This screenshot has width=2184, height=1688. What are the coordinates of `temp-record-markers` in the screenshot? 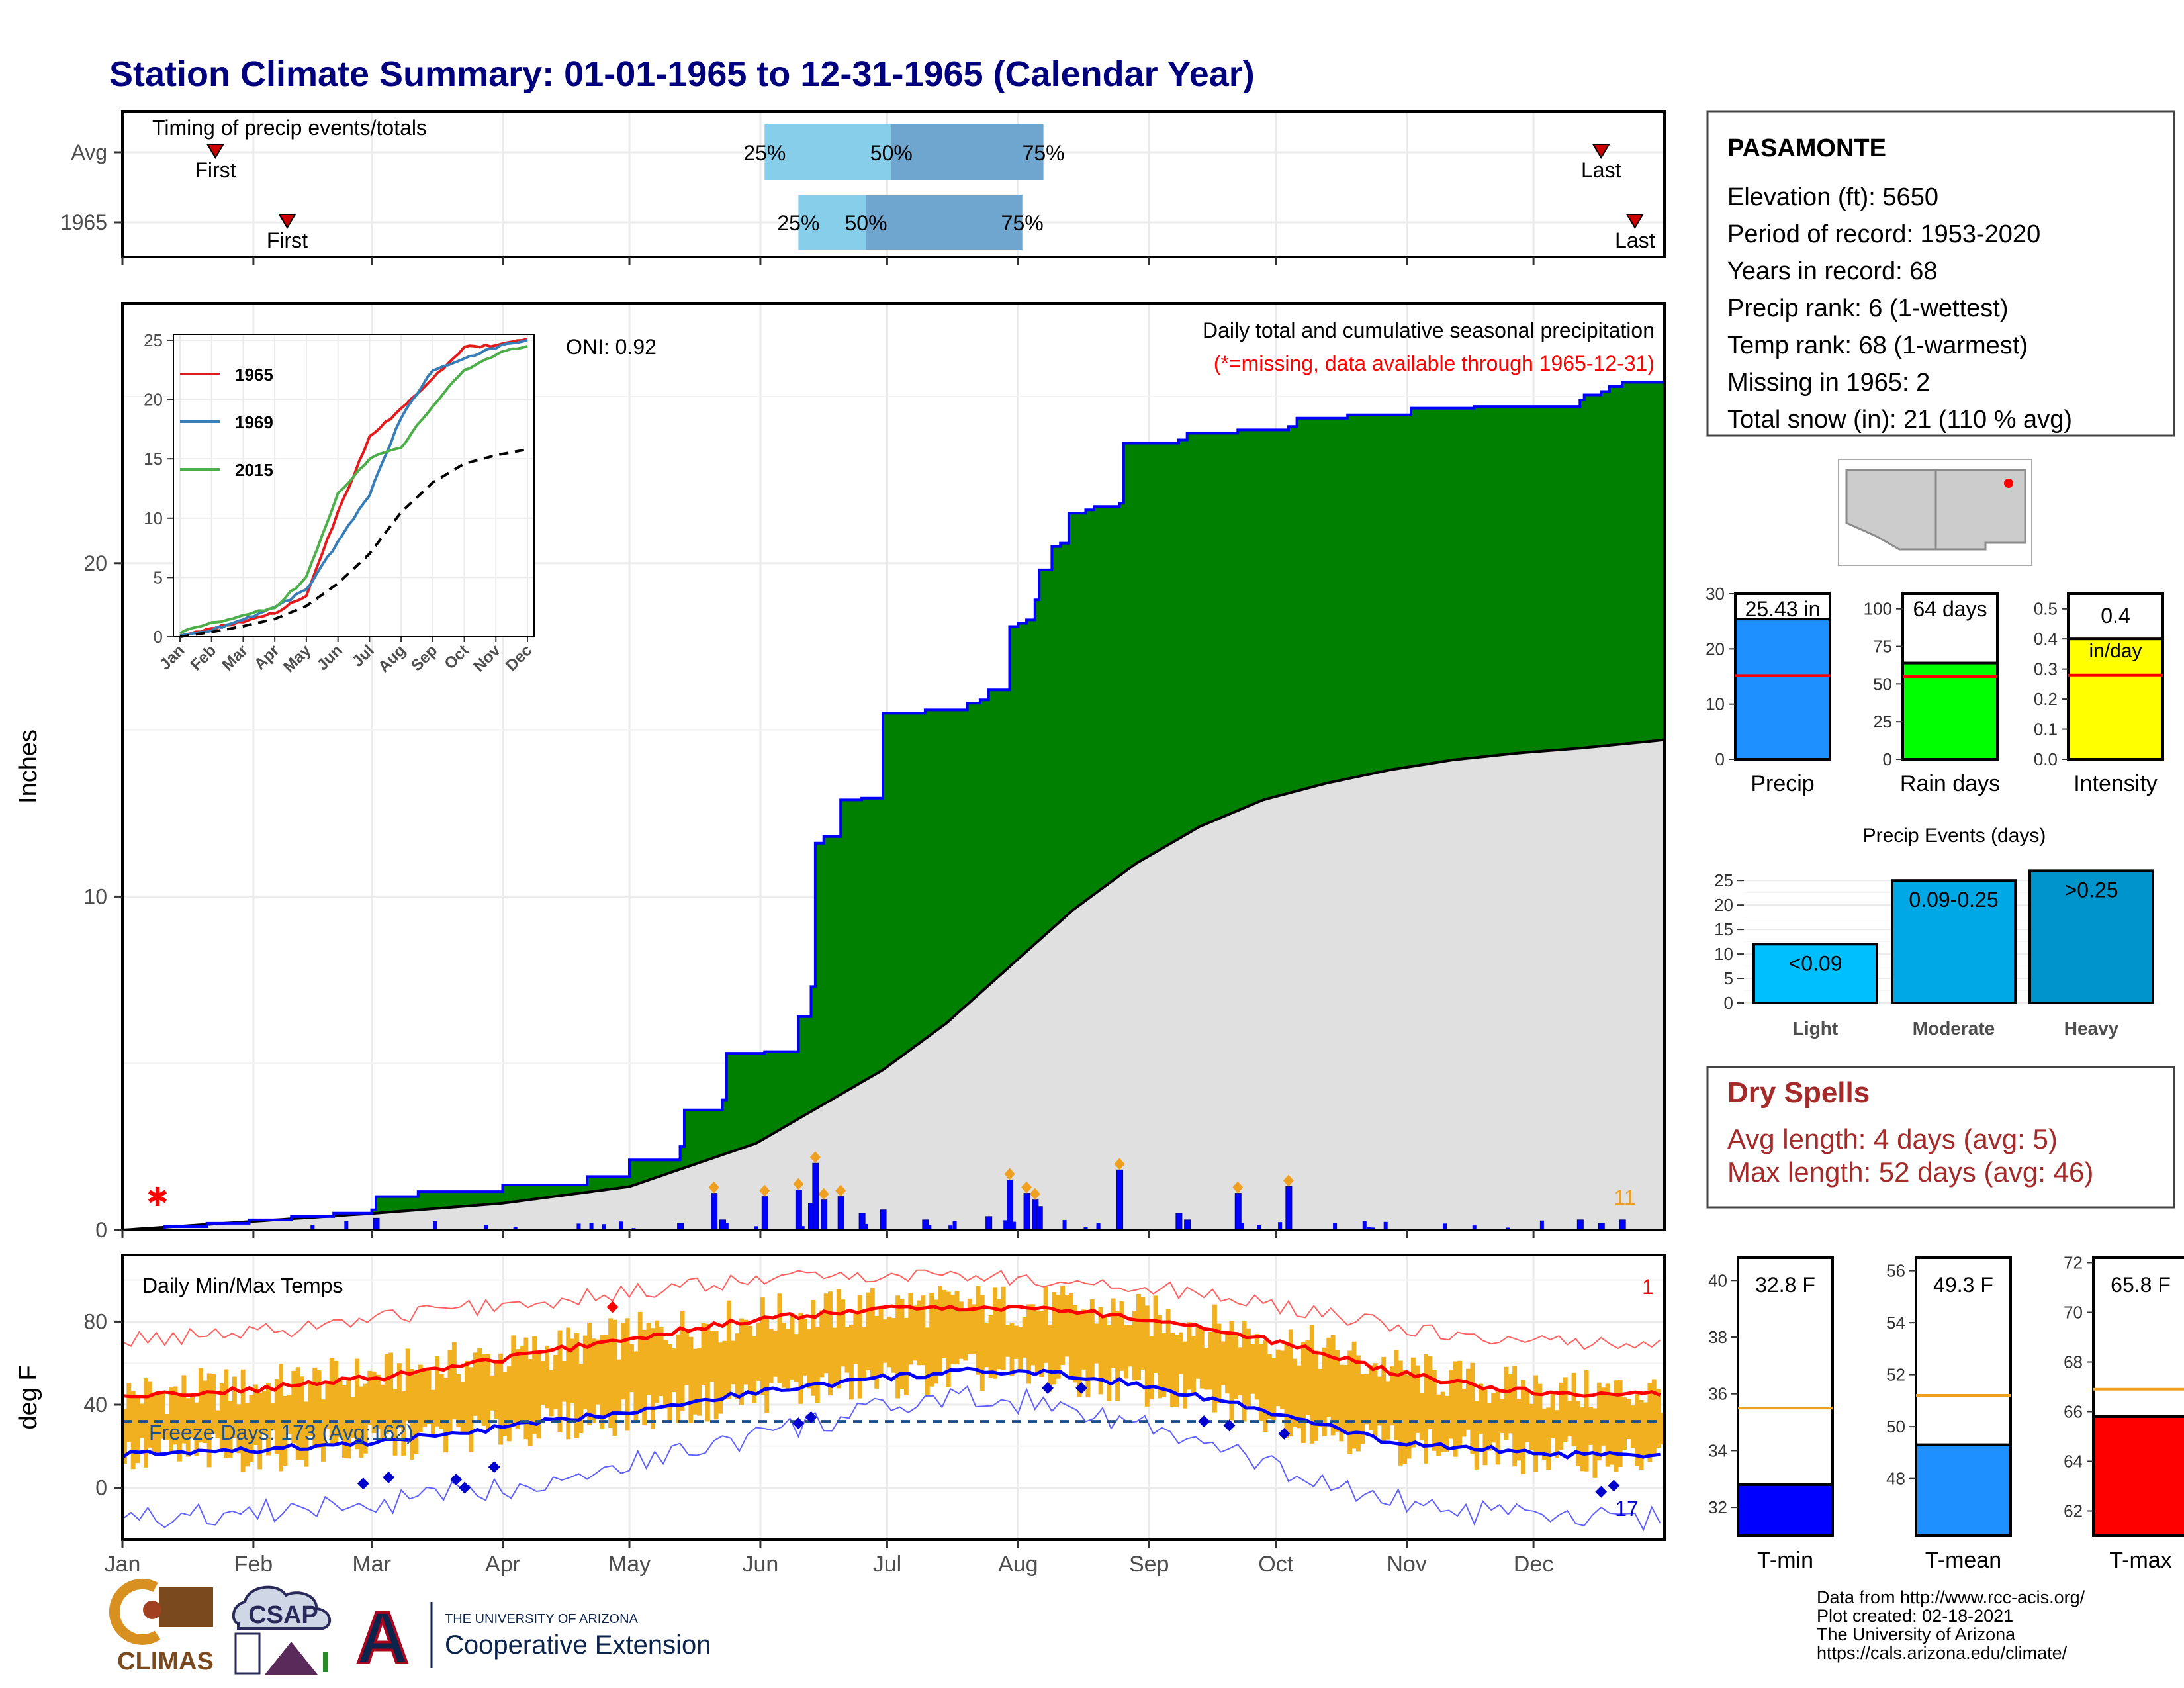 It's located at (988, 1399).